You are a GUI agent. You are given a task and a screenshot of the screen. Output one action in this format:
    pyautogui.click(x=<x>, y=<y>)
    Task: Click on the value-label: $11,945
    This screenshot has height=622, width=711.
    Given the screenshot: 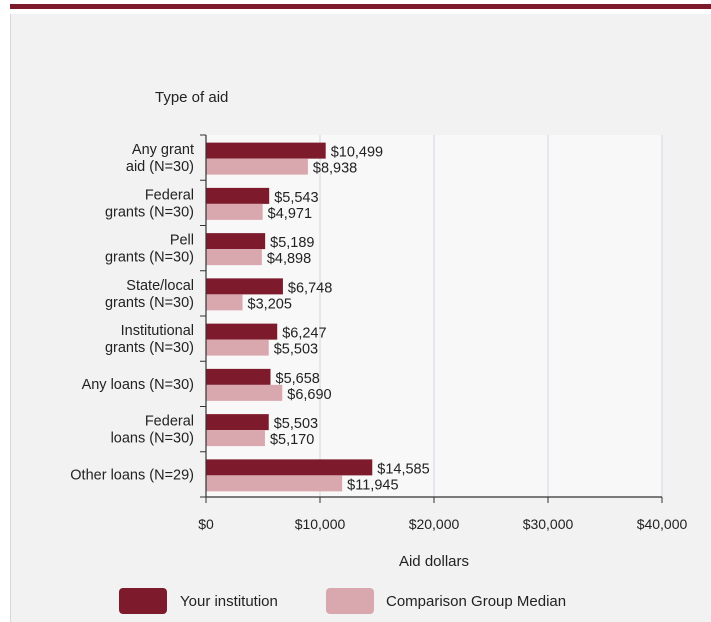 What is the action you would take?
    pyautogui.click(x=372, y=485)
    